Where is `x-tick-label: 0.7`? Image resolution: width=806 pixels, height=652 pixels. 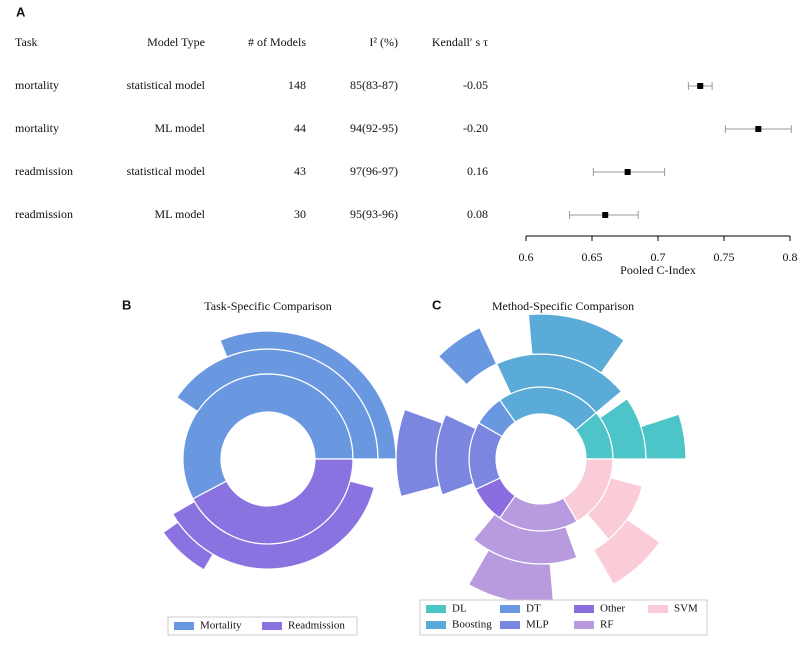 x-tick-label: 0.7 is located at coordinates (658, 257).